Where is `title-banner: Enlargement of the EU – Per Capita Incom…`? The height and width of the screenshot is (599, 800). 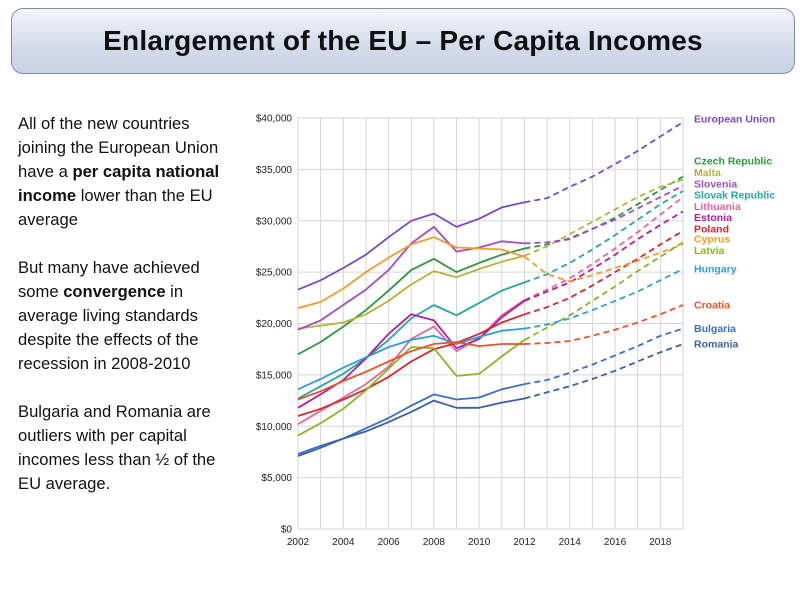 title-banner: Enlargement of the EU – Per Capita Incom… is located at coordinates (403, 41).